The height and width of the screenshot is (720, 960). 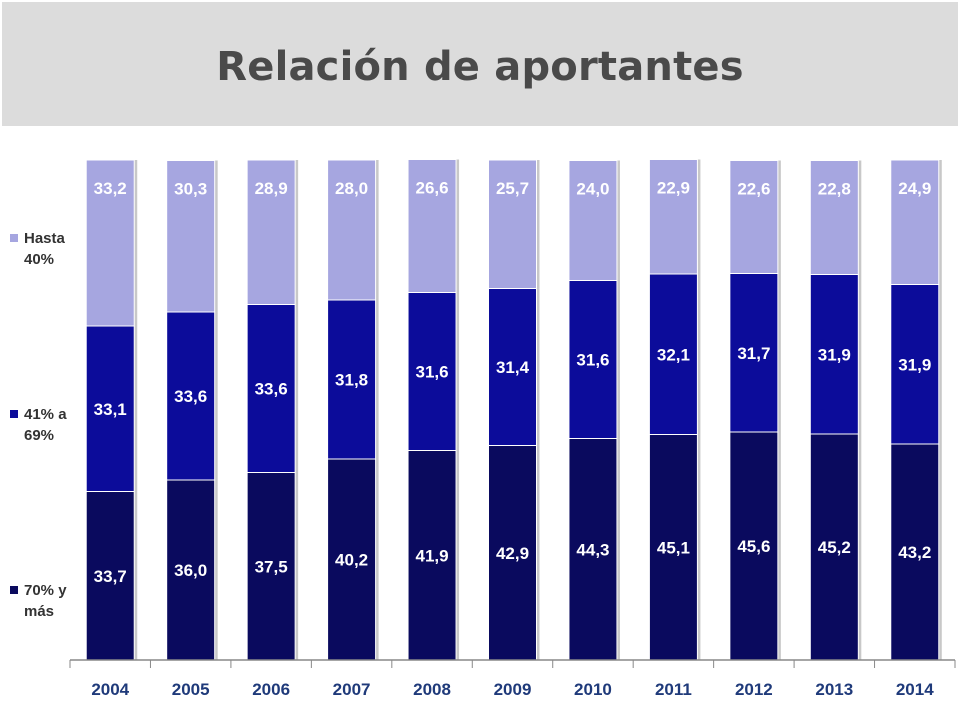 I want to click on legend-label-line2: más, so click(x=39, y=611).